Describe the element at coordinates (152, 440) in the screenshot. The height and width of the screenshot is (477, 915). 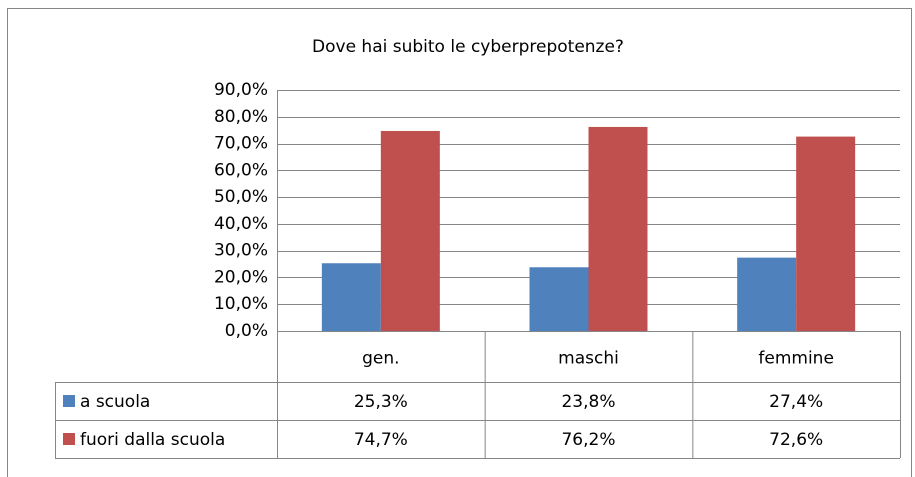
I see `legend-label: fuori dalla scuola` at that location.